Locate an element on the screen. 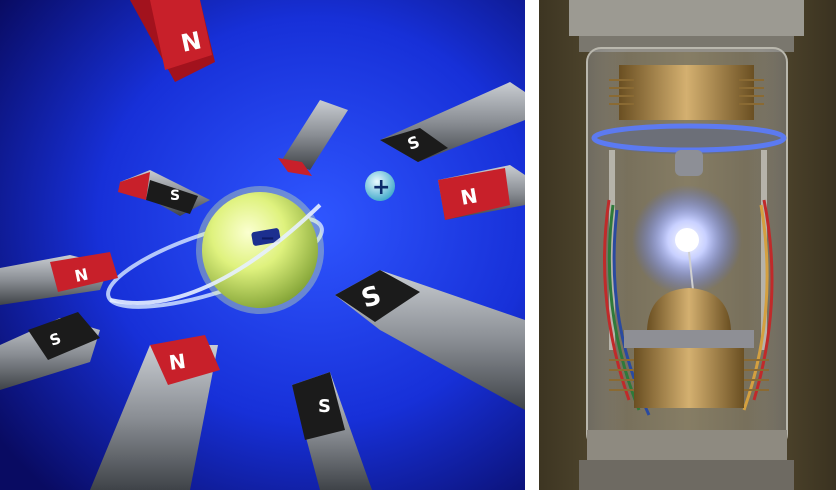 The width and height of the screenshot is (836, 490). lower-brass-dome is located at coordinates (689, 309).